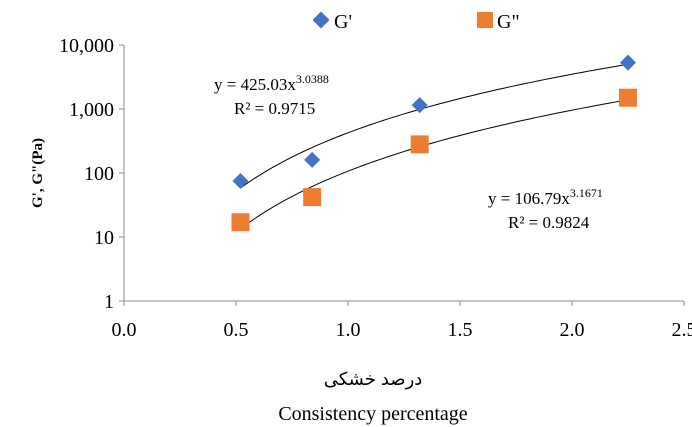 The width and height of the screenshot is (692, 427). I want to click on legend-label-gdoubleprime: G", so click(508, 22).